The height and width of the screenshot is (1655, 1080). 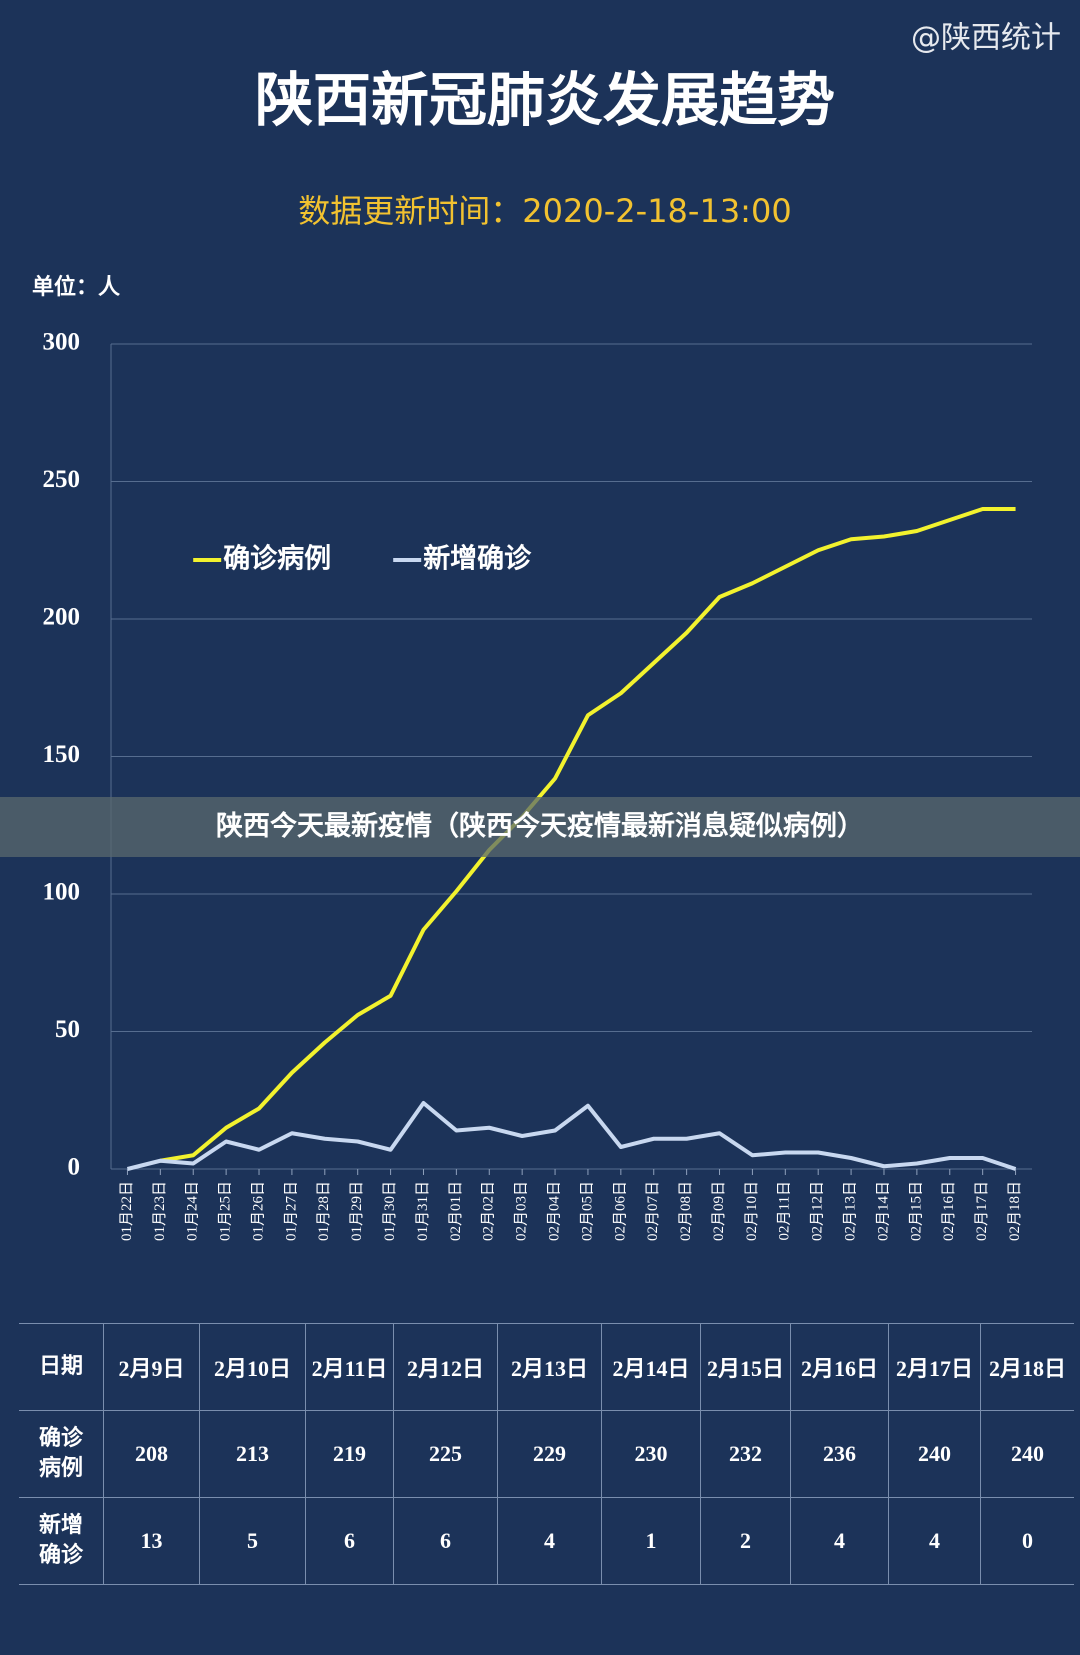 What do you see at coordinates (252, 1541) in the screenshot?
I see `table-cell: 5` at bounding box center [252, 1541].